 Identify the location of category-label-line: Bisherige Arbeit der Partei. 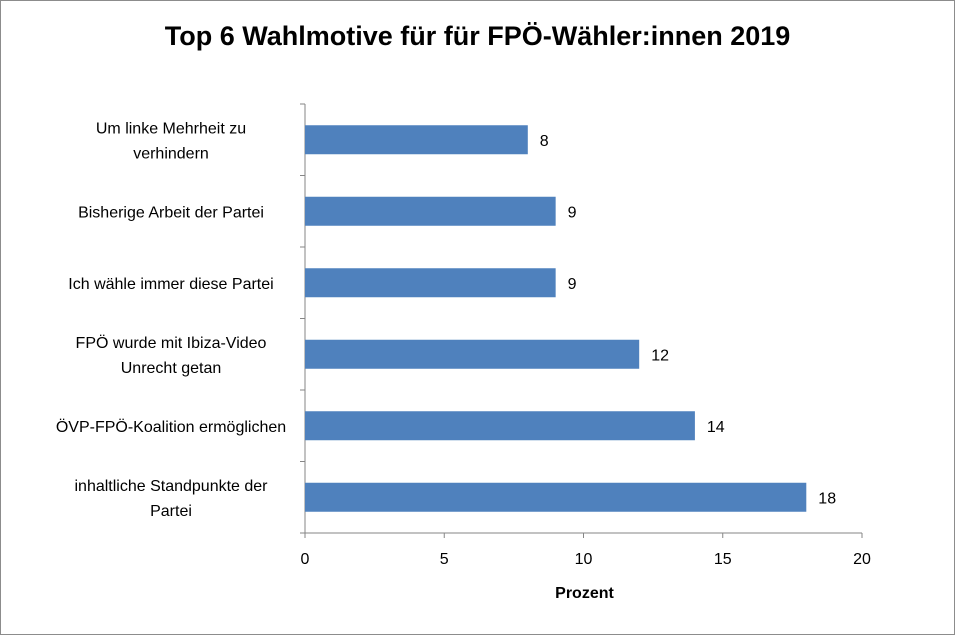
(171, 212).